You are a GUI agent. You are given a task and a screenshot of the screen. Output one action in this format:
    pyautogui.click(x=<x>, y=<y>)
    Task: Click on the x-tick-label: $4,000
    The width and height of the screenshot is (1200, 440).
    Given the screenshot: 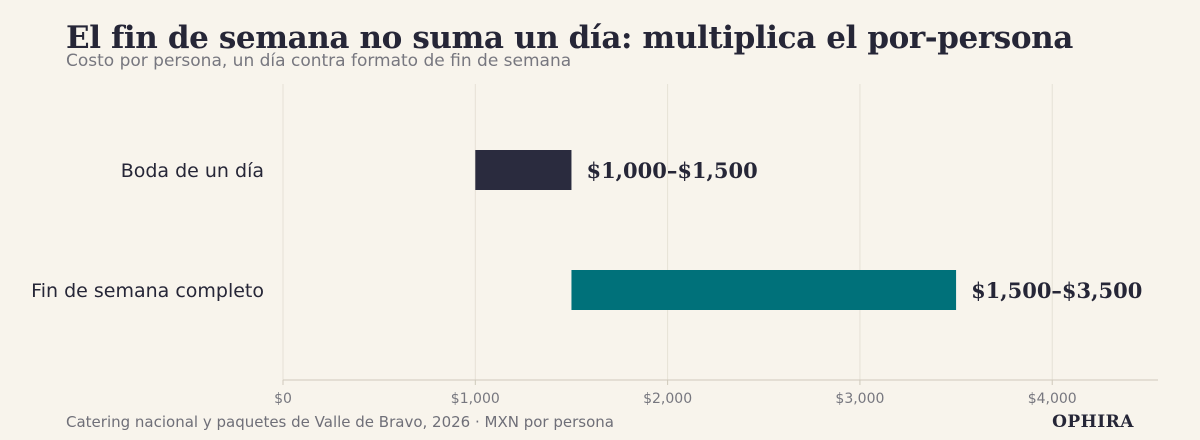 What is the action you would take?
    pyautogui.click(x=1052, y=399)
    